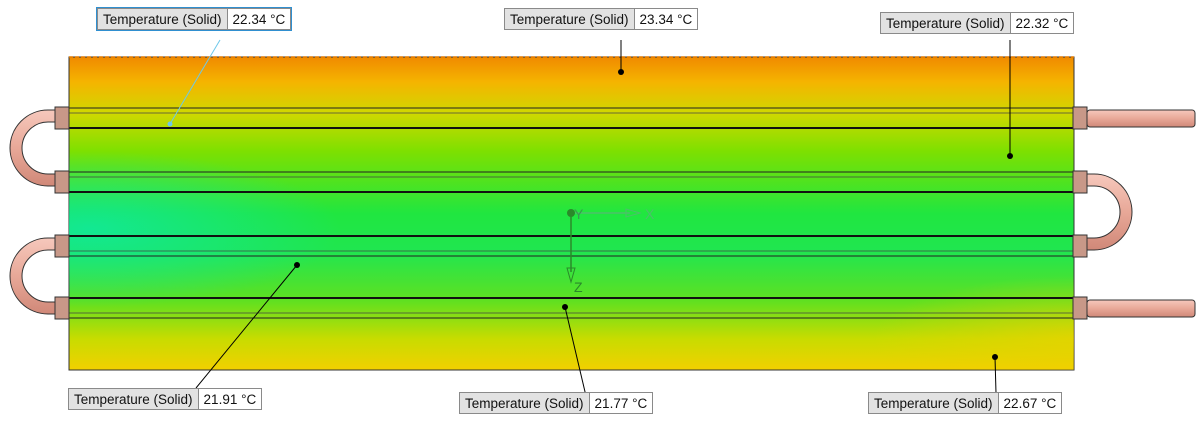  Describe the element at coordinates (666, 19) in the screenshot. I see `probe-value: 23.34 °C` at that location.